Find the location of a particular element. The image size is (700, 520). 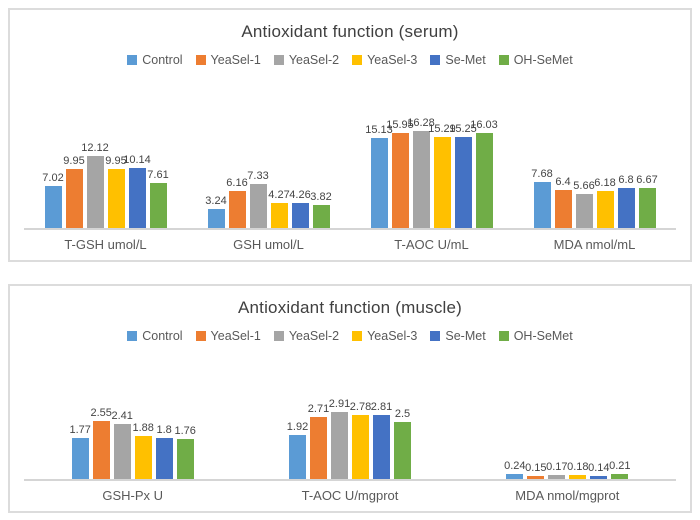

data-label: 3.24 is located at coordinates (216, 200).